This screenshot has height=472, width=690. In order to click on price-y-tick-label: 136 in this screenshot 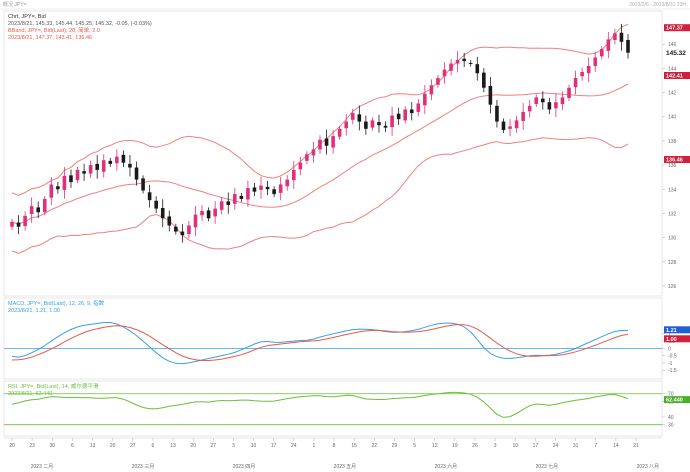, I will do `click(672, 166)`.